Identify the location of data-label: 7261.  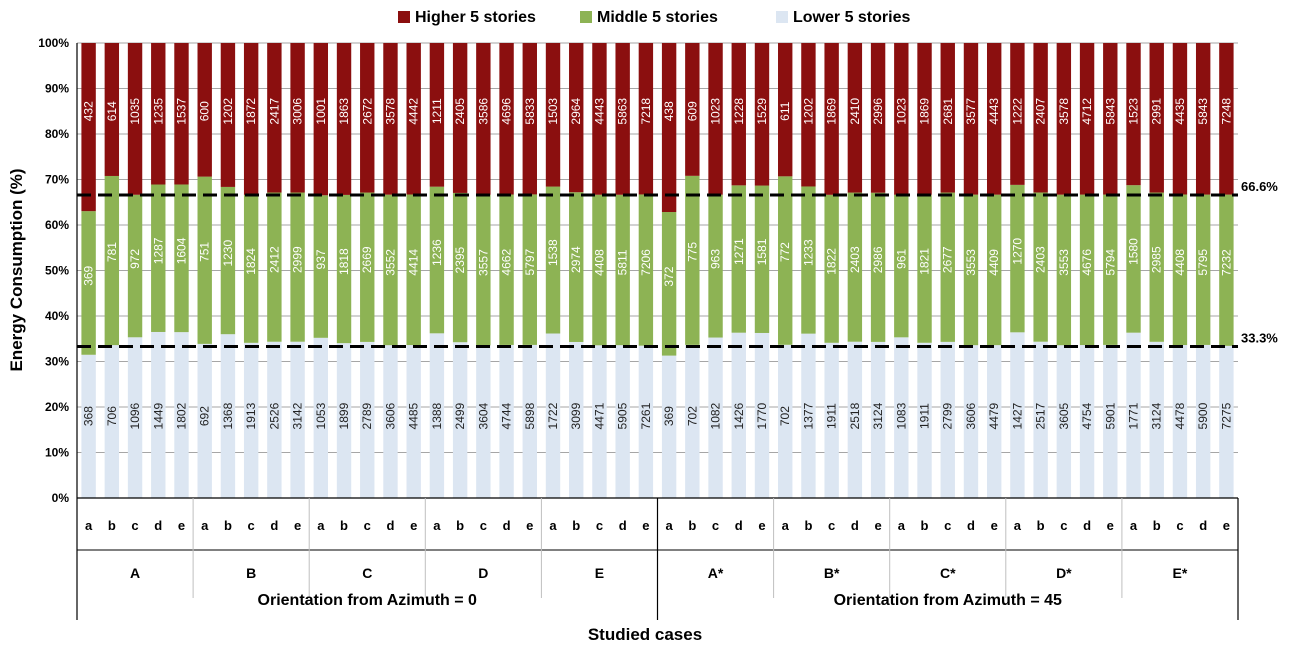
(646, 415).